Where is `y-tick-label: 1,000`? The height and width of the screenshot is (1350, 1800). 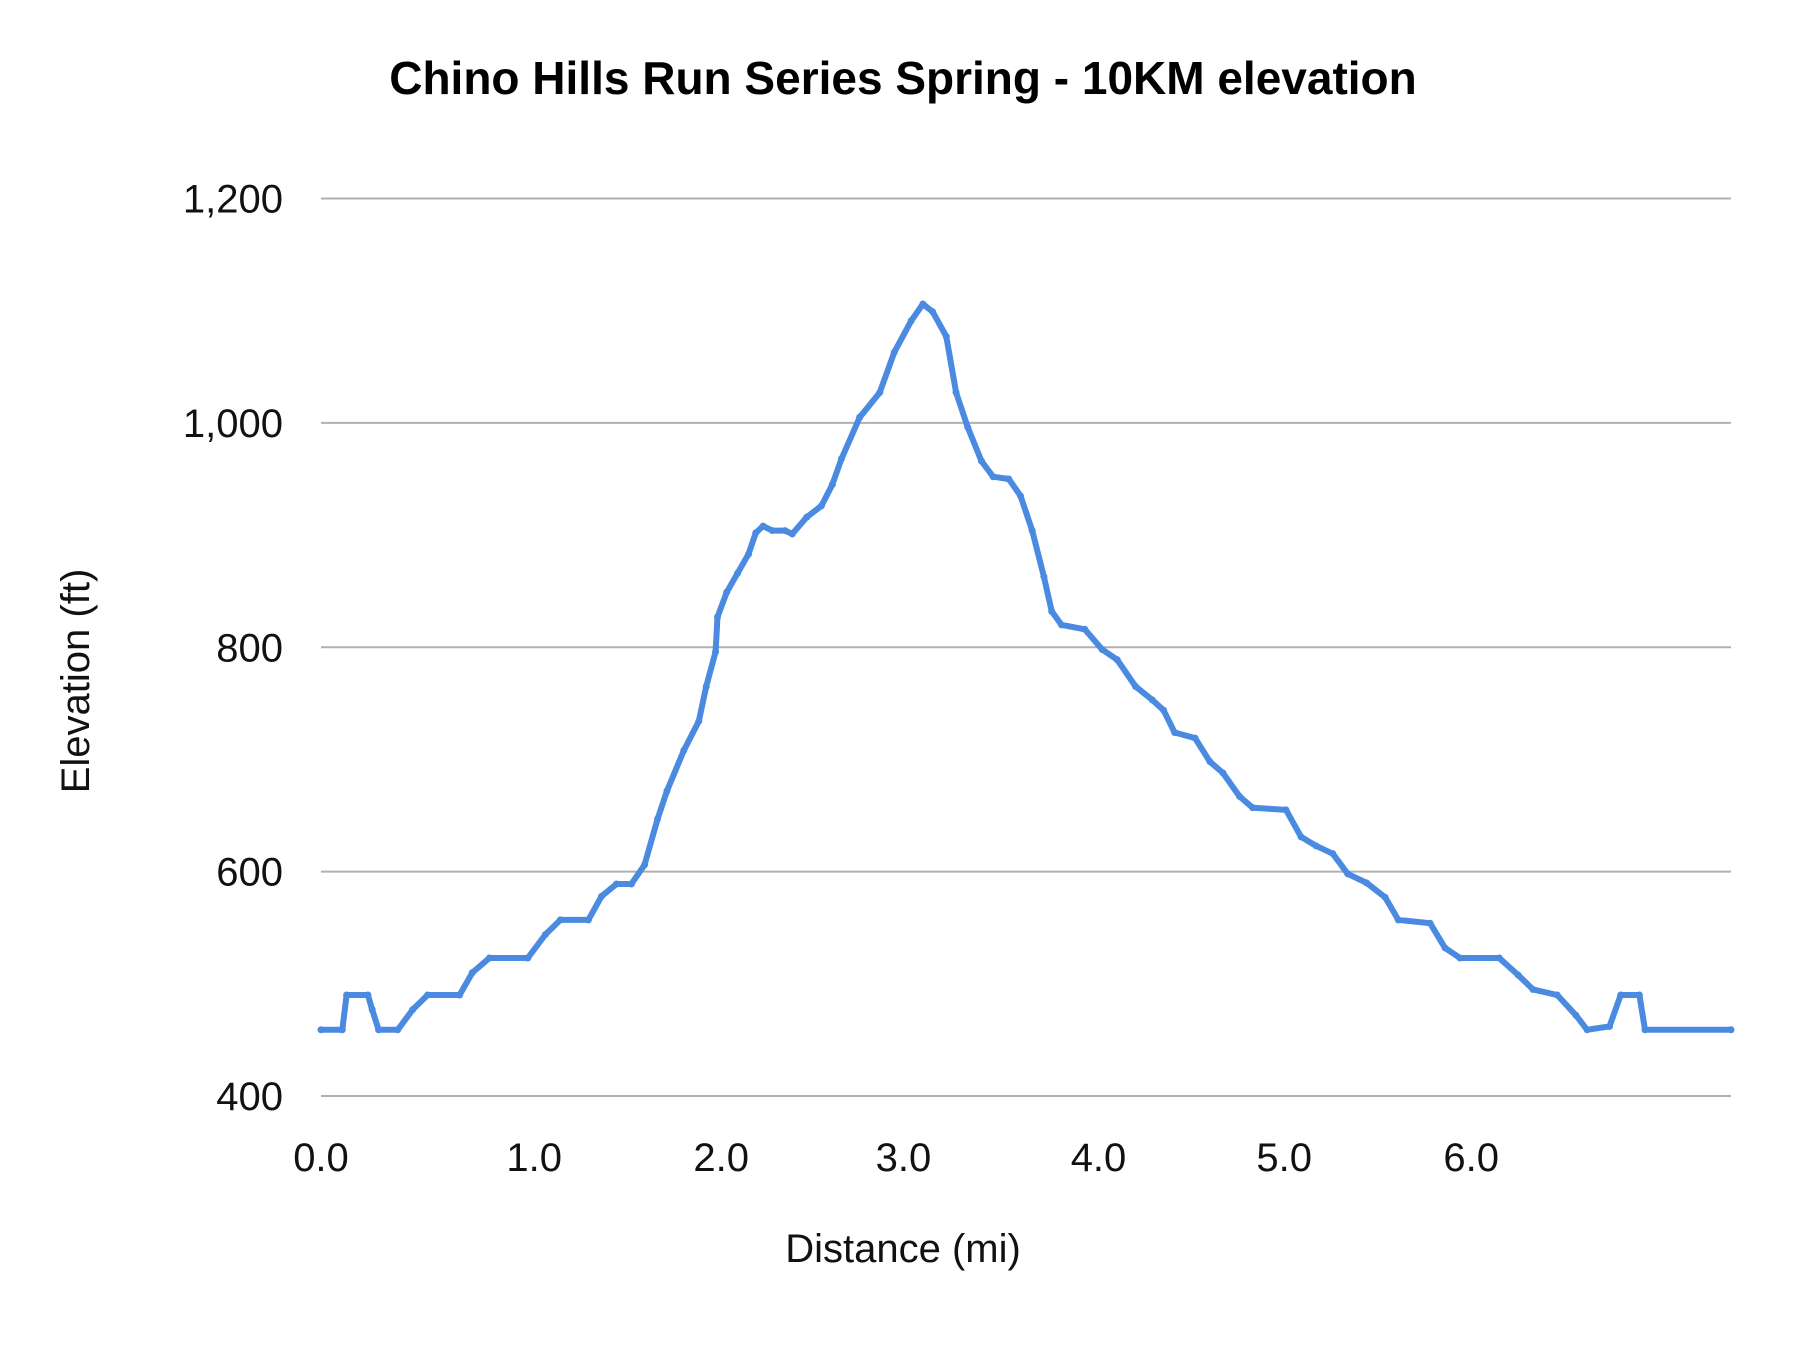 y-tick-label: 1,000 is located at coordinates (233, 424).